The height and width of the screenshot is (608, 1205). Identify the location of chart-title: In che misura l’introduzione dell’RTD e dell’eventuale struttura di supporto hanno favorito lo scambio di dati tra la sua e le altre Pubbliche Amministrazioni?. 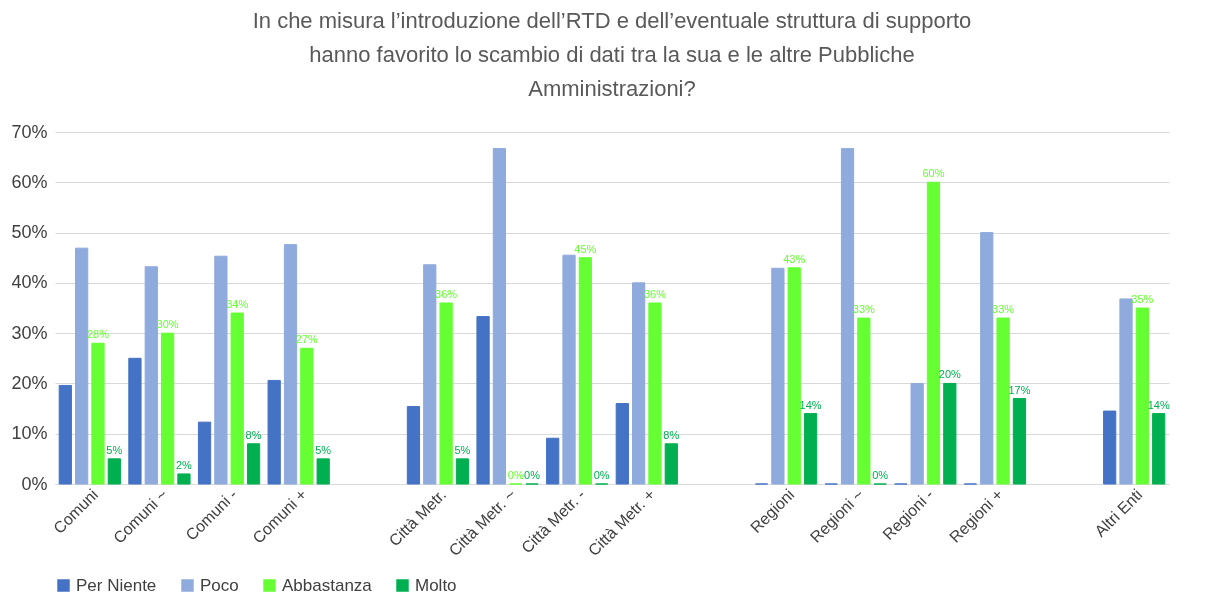
(612, 54).